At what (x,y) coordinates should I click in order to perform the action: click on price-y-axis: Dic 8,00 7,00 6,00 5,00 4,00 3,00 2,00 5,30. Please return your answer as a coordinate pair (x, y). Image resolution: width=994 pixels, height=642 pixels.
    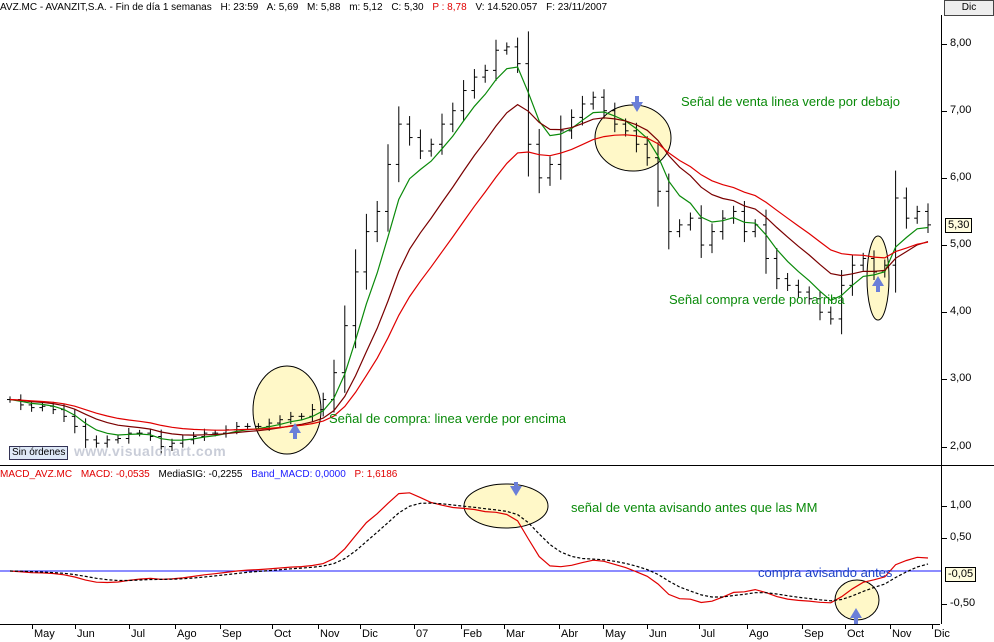
    Looking at the image, I should click on (967, 232).